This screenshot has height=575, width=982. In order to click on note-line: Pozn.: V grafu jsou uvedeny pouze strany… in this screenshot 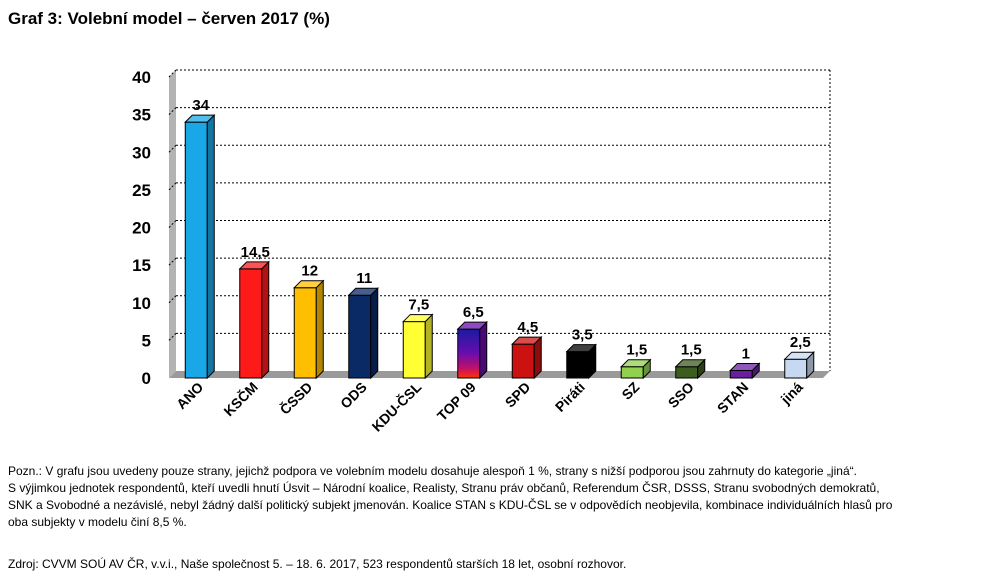, I will do `click(432, 471)`.